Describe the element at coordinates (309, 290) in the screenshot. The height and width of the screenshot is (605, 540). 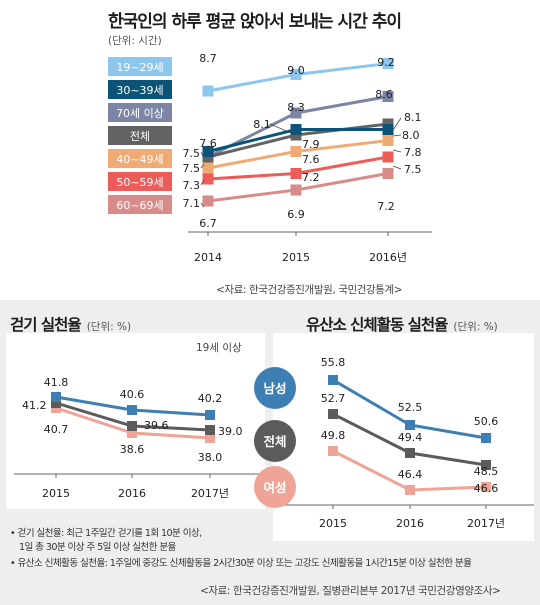
I see `main-source: <자료: 한국건강증진개발원, 국민건강통계>` at that location.